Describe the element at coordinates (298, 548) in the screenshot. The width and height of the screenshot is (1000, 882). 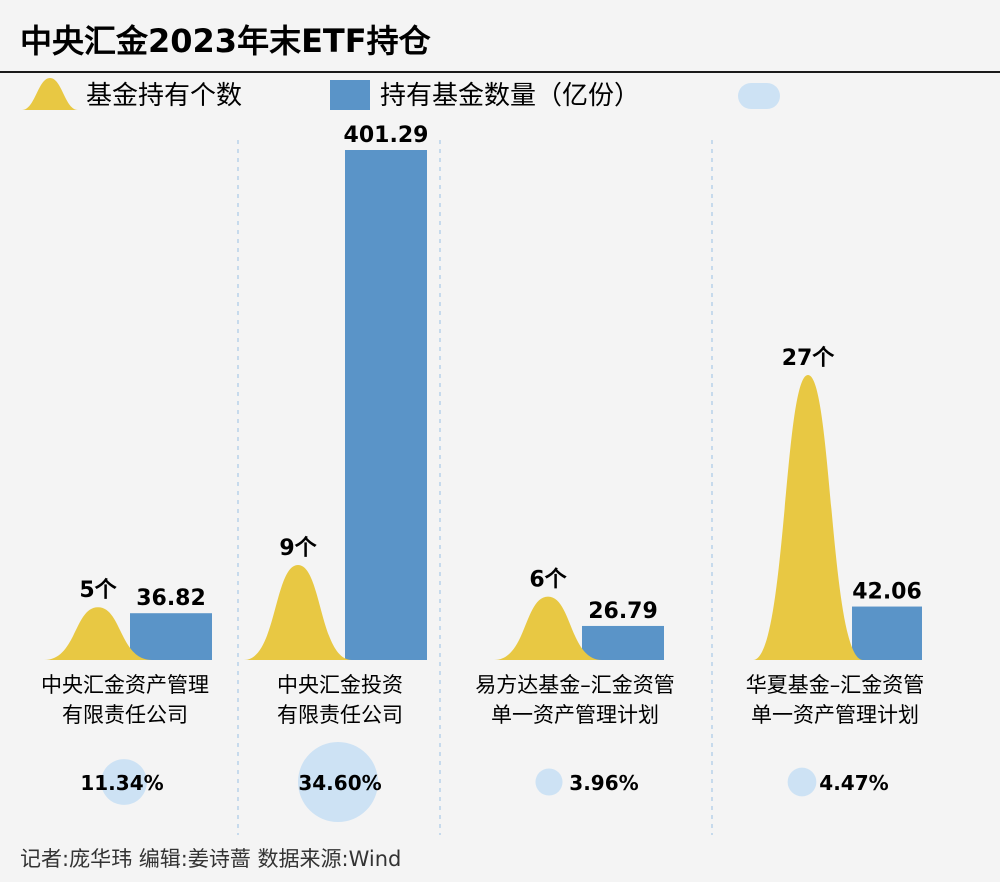
I see `fund-count-label: 9个` at that location.